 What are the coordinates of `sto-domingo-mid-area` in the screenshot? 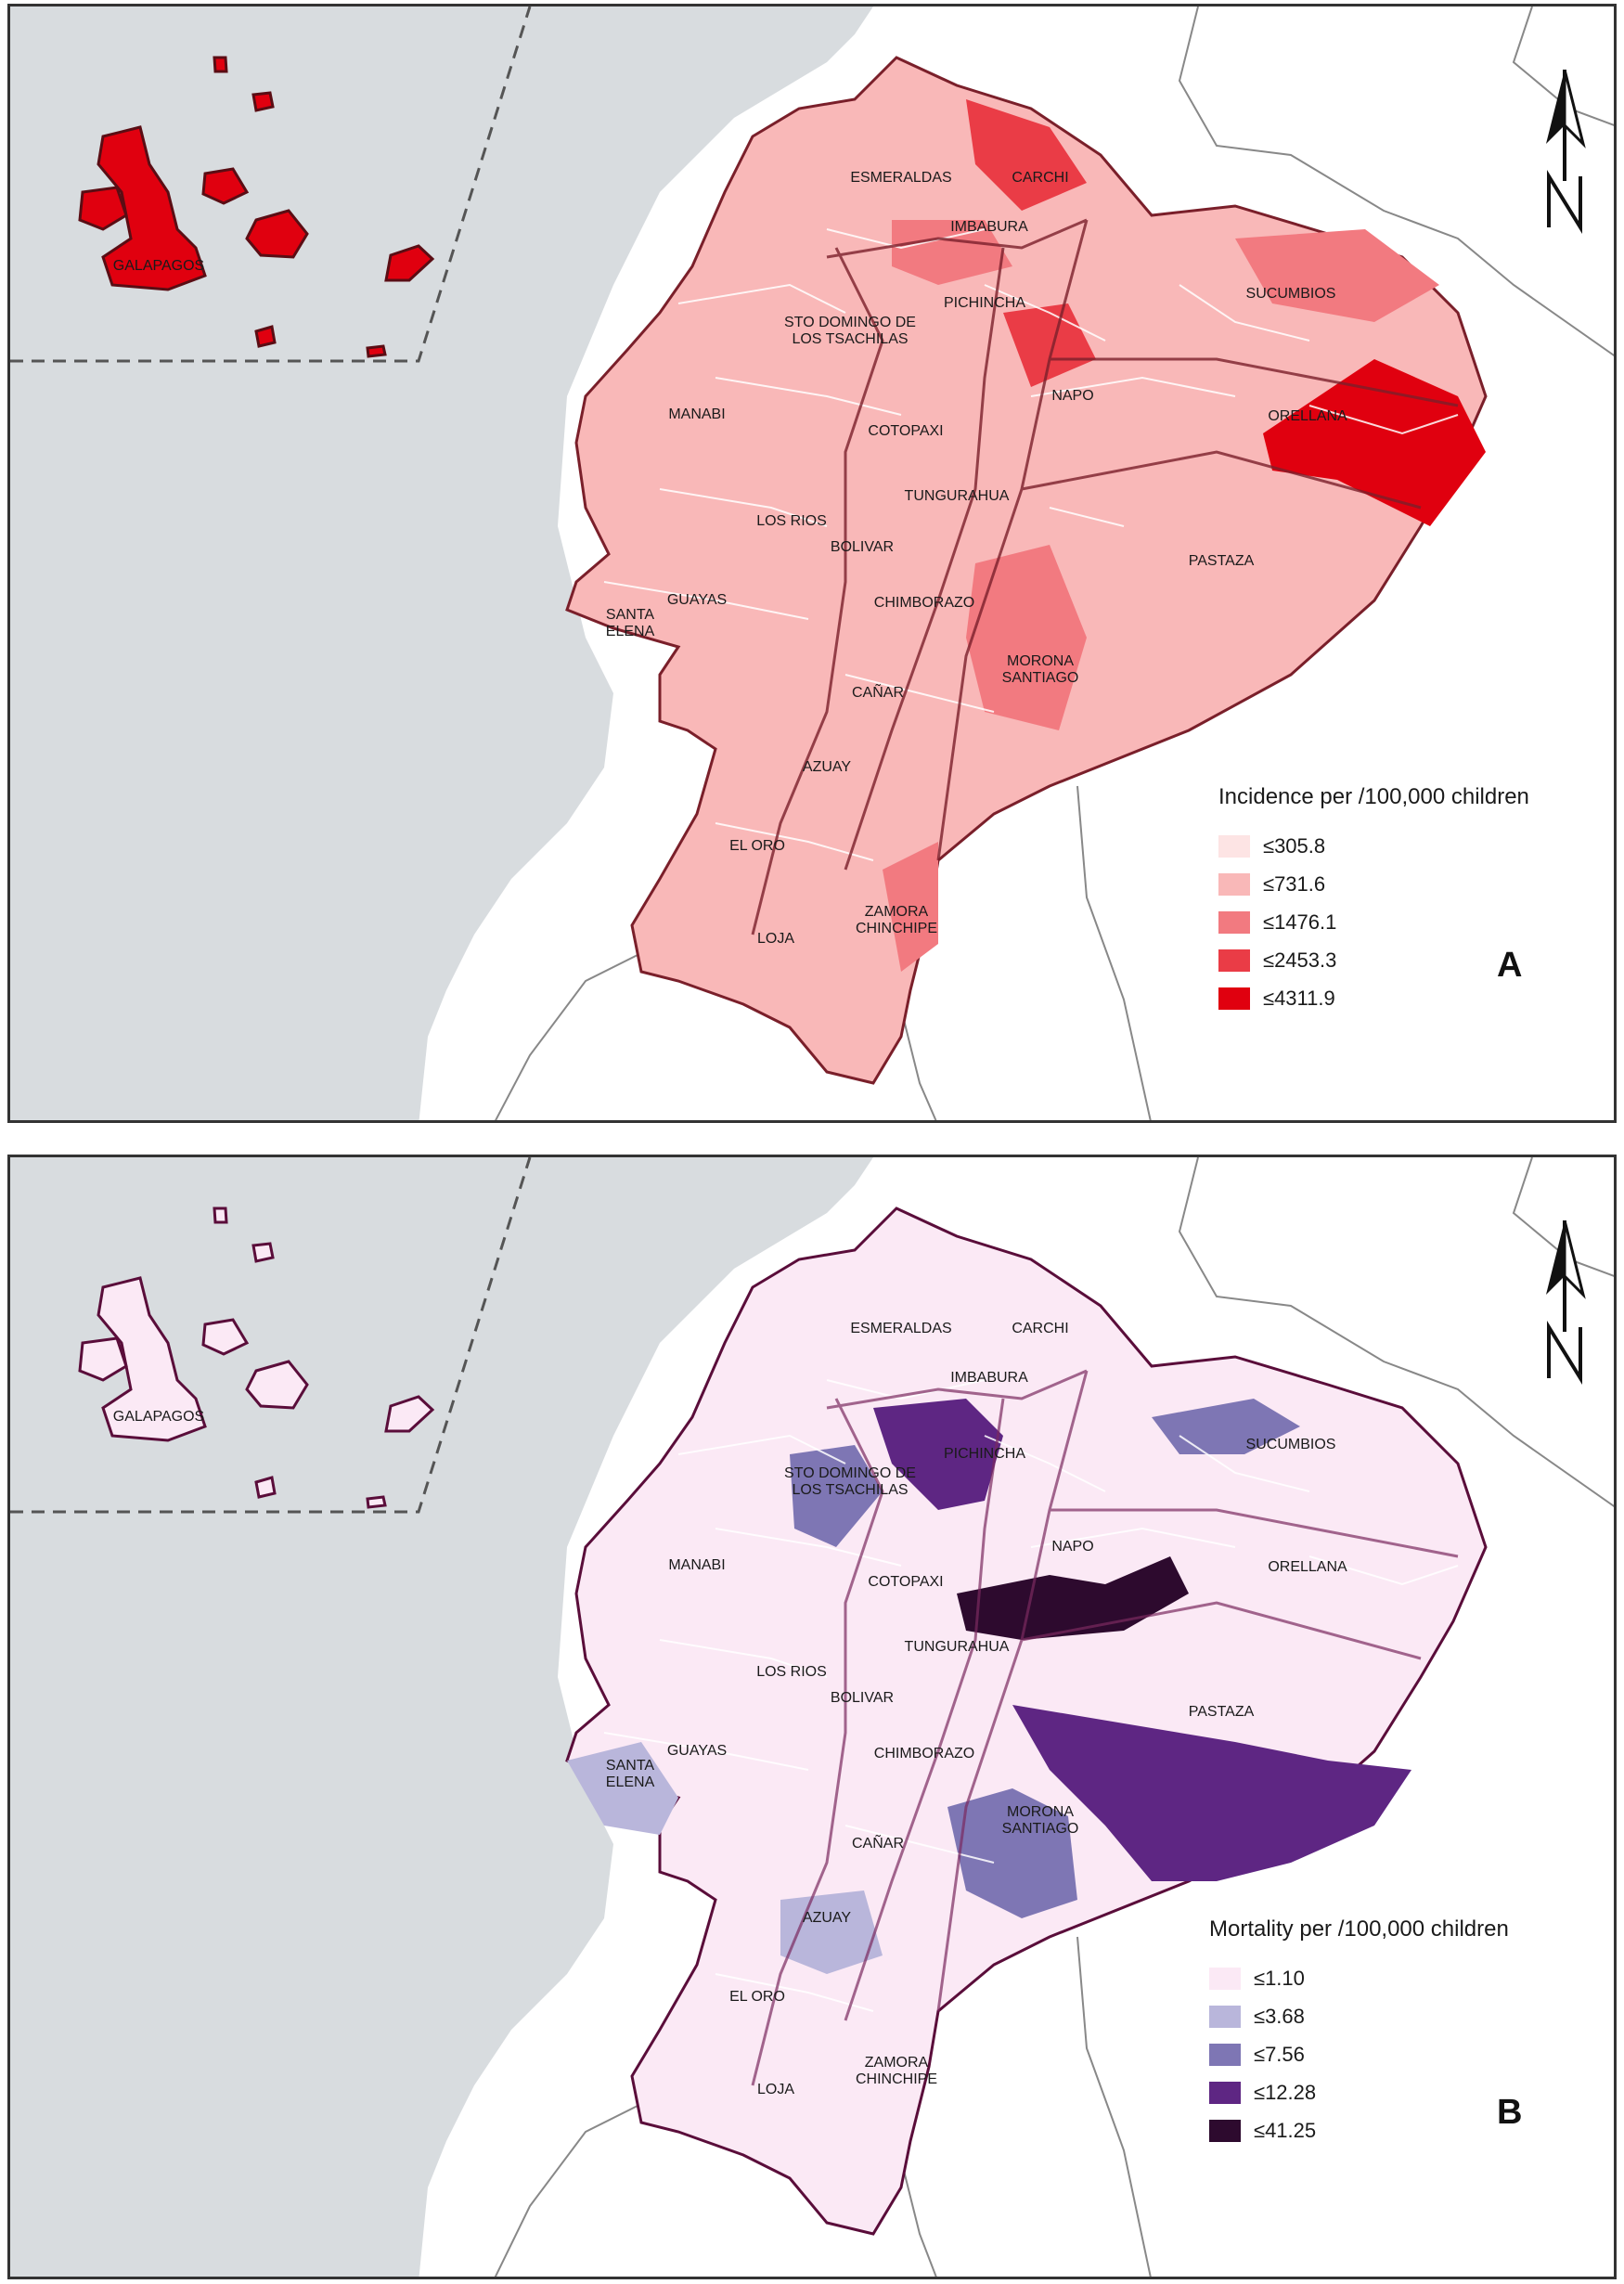 It's located at (837, 1496).